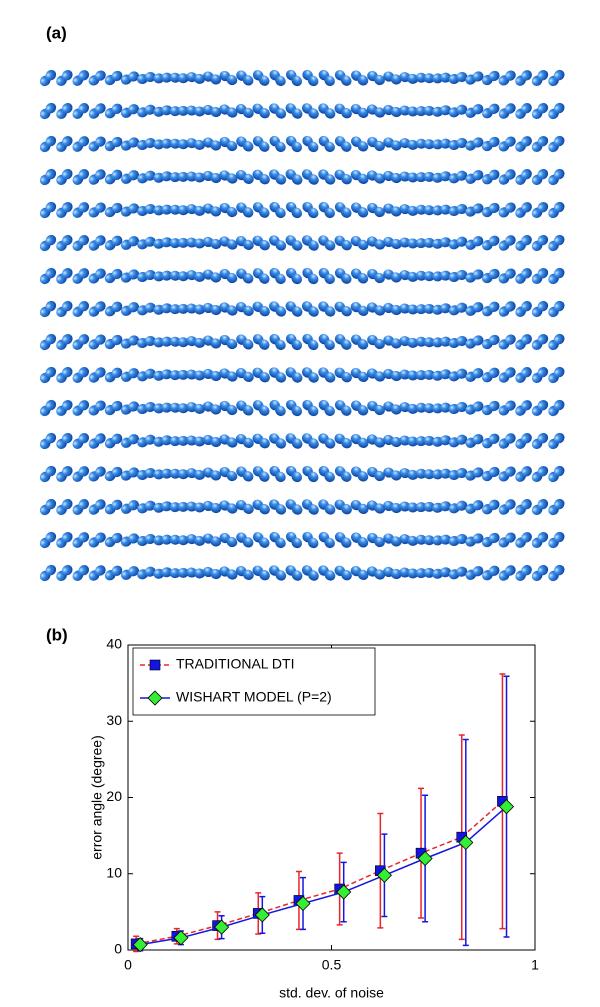 Image resolution: width=600 pixels, height=1007 pixels. I want to click on series-line, so click(324, 876).